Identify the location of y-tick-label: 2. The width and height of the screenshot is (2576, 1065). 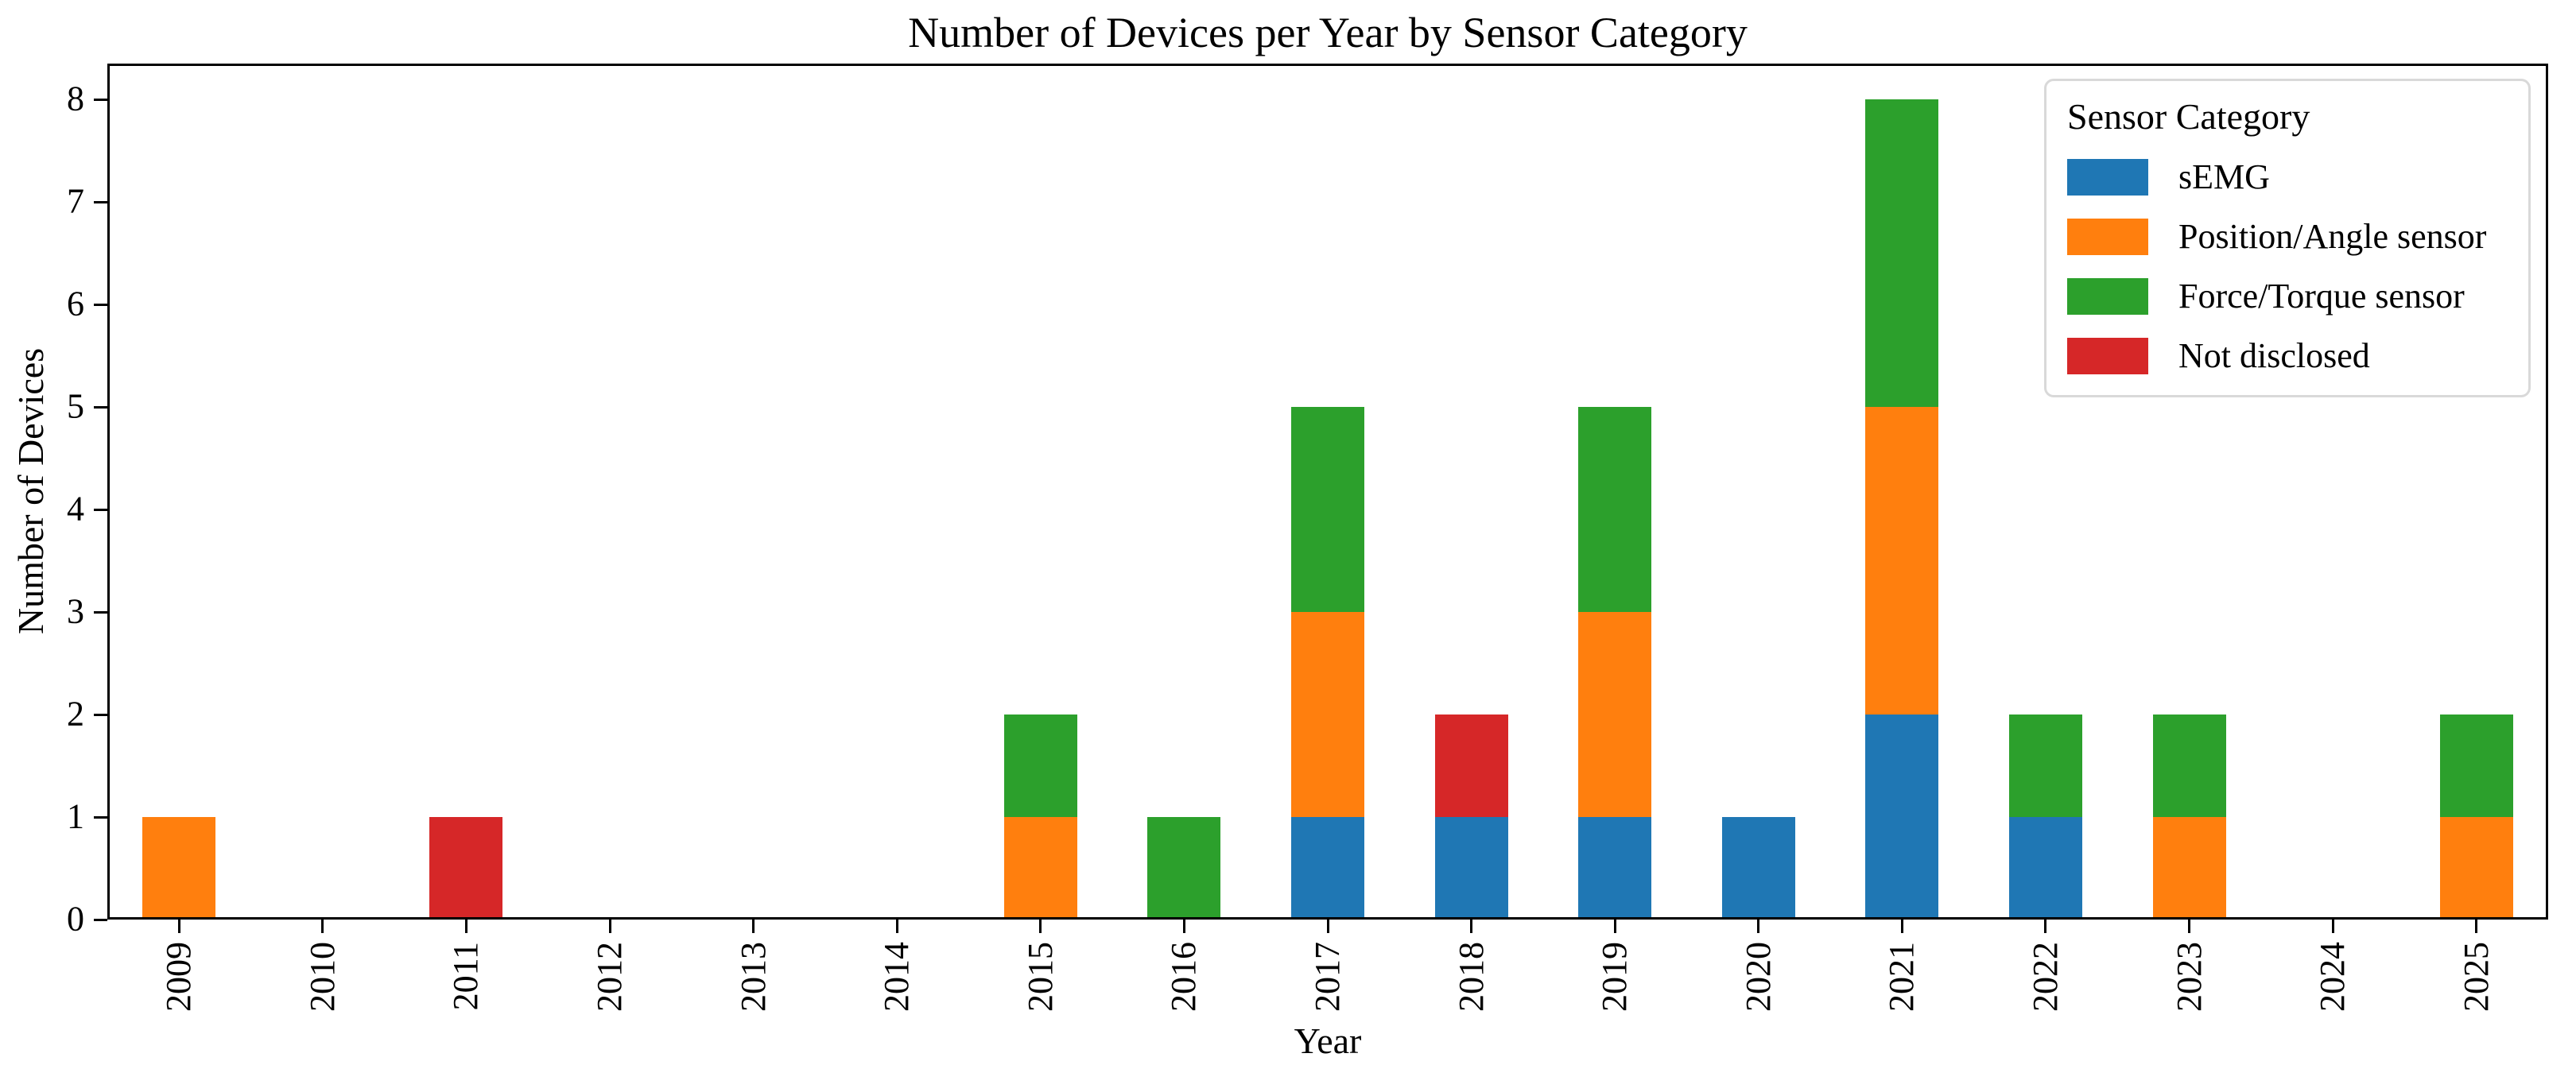
(76, 714).